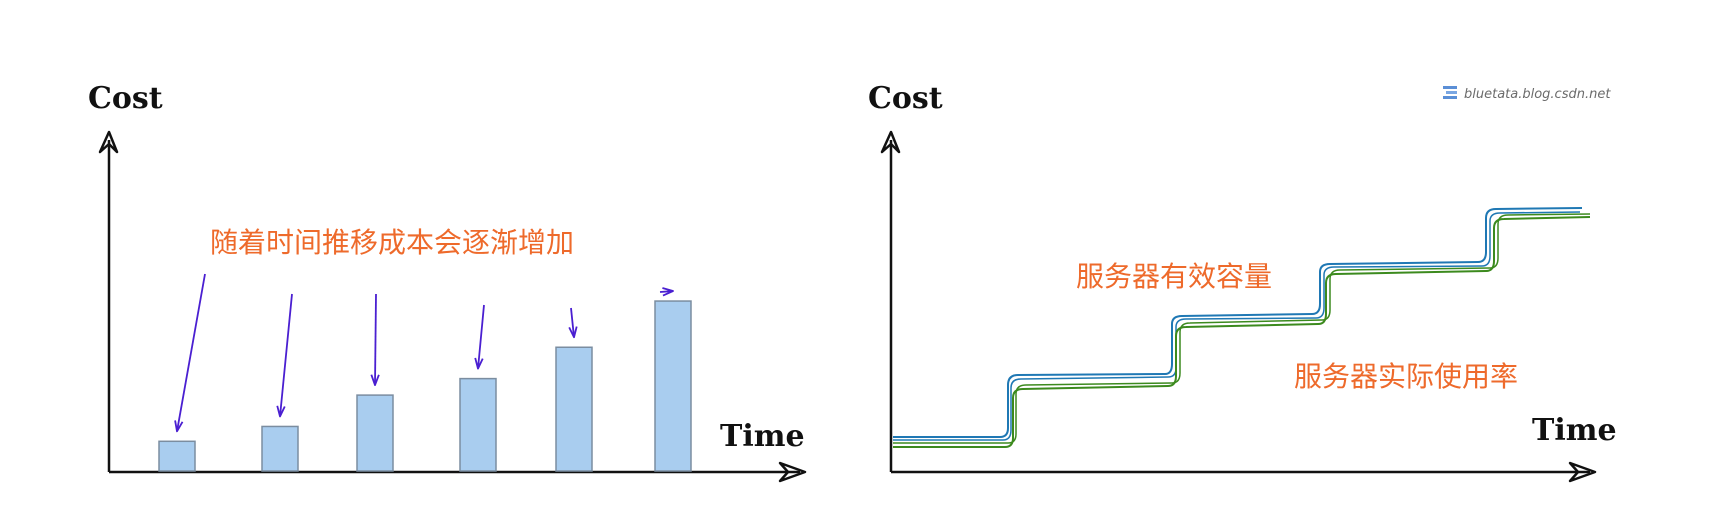  Describe the element at coordinates (905, 98) in the screenshot. I see `right-y-axis-label: Cost` at that location.